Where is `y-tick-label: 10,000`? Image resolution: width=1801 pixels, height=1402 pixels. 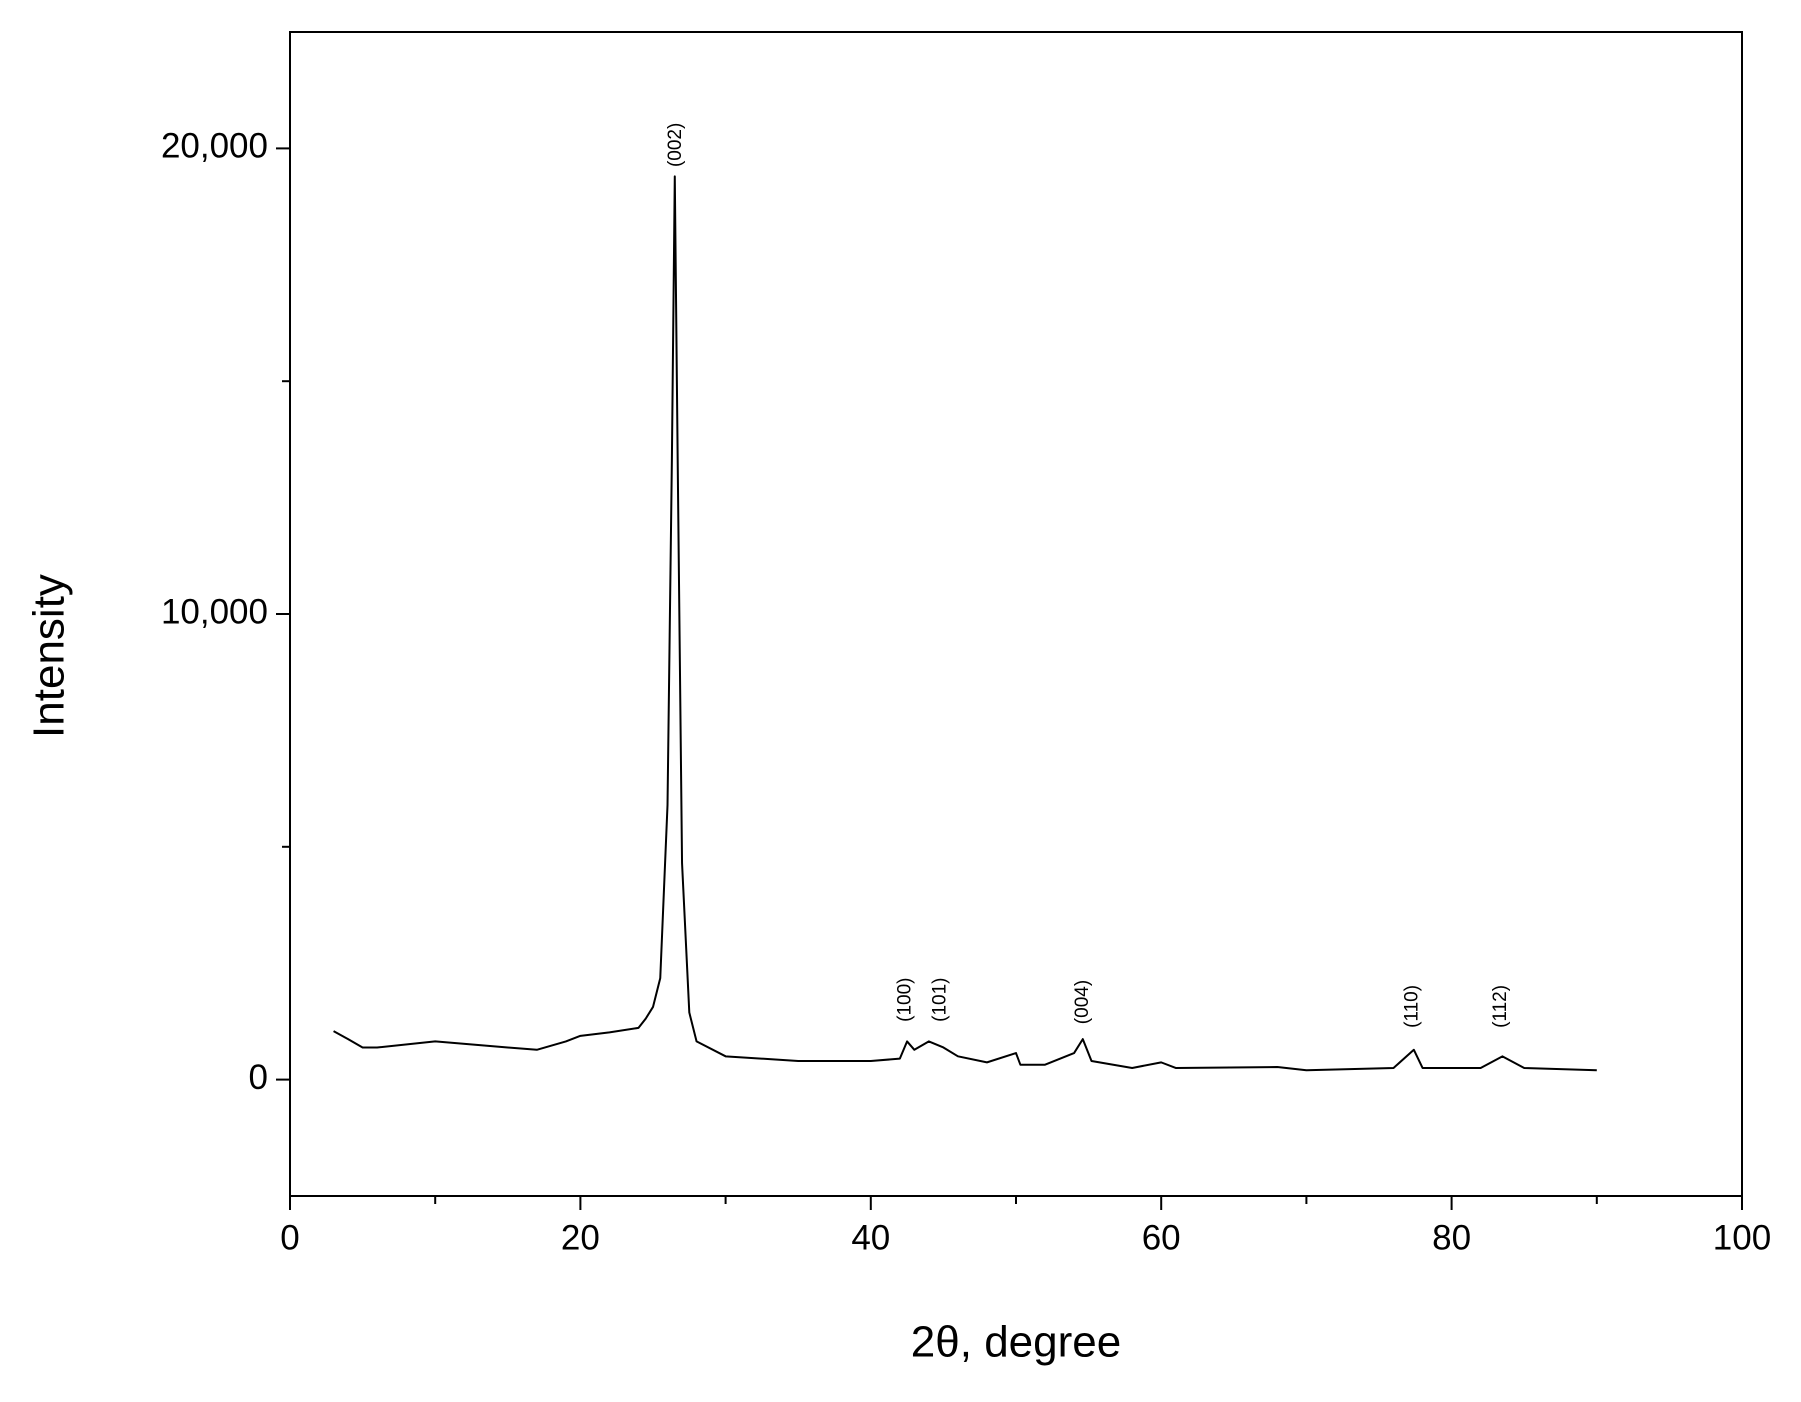 y-tick-label: 10,000 is located at coordinates (214, 611).